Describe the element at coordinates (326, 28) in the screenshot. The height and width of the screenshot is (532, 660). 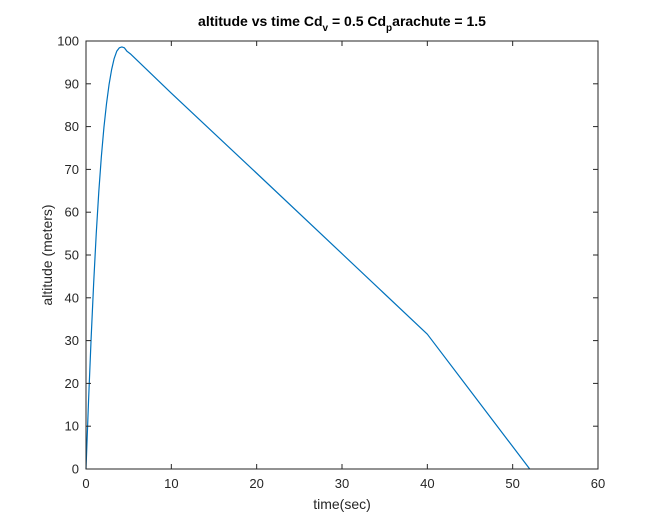
I see `chart-title-part: v` at that location.